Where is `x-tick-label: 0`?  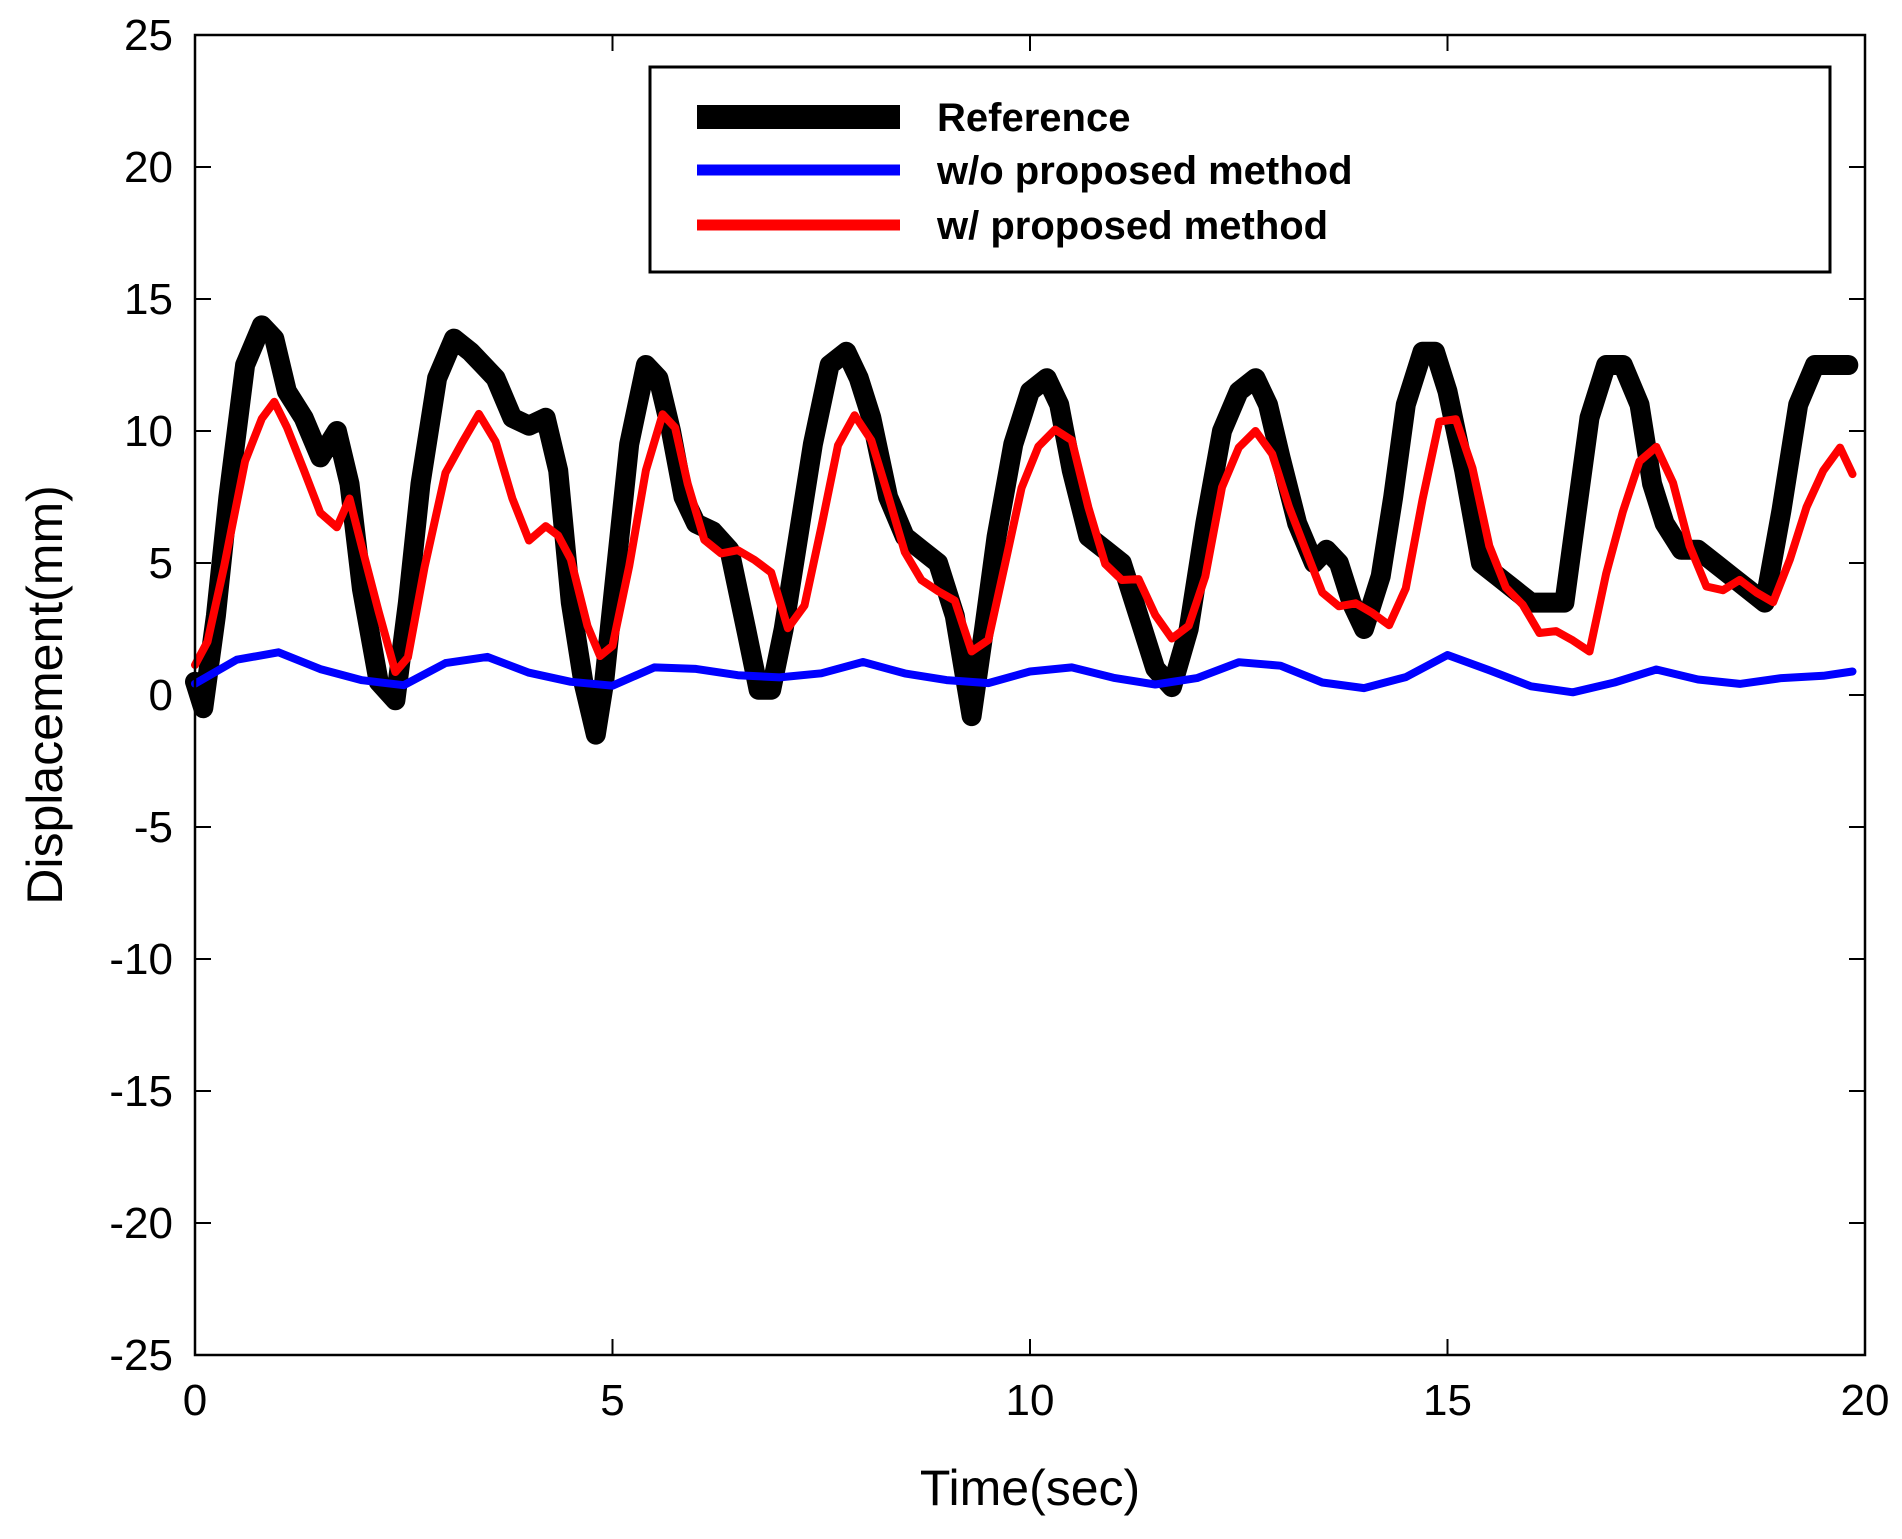
x-tick-label: 0 is located at coordinates (195, 1400).